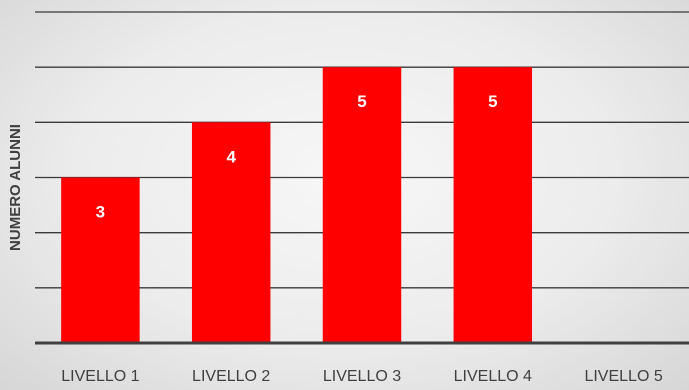 The width and height of the screenshot is (689, 390). Describe the element at coordinates (100, 376) in the screenshot. I see `x-tick-label: LIVELLO 1` at that location.